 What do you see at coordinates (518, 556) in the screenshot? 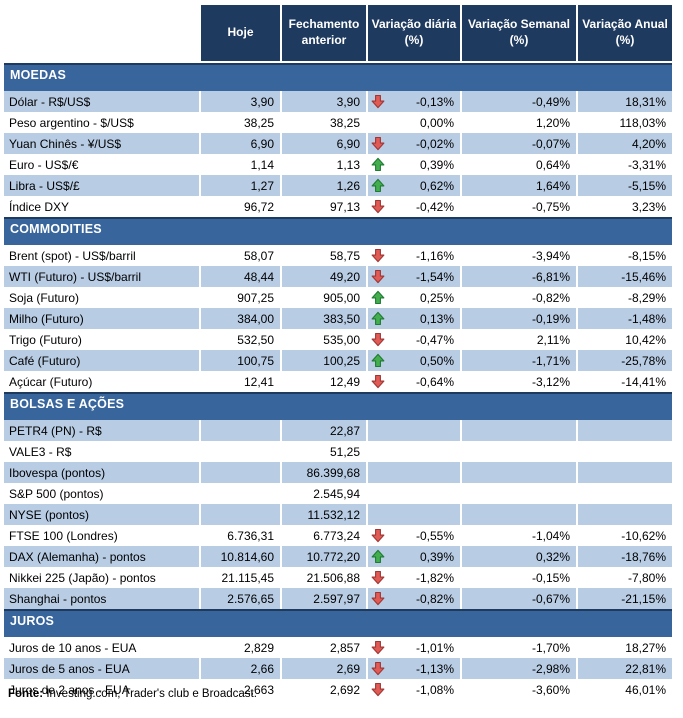
I see `cell-variacao-semanal: 0,32%` at bounding box center [518, 556].